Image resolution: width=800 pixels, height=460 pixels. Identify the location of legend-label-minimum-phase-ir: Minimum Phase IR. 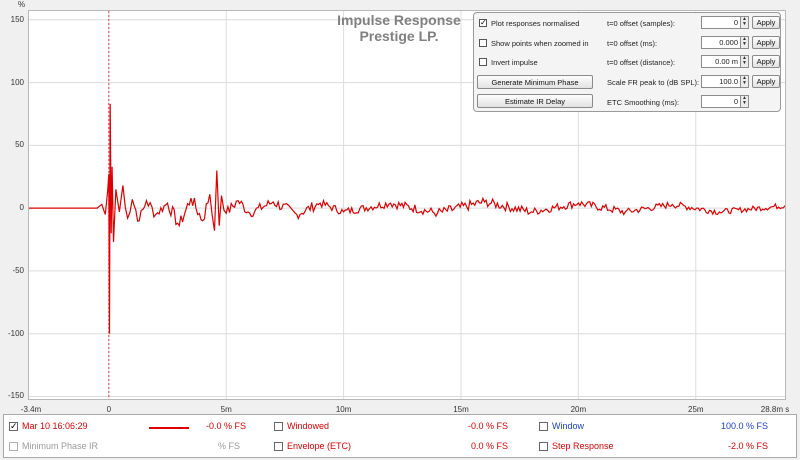
(60, 446).